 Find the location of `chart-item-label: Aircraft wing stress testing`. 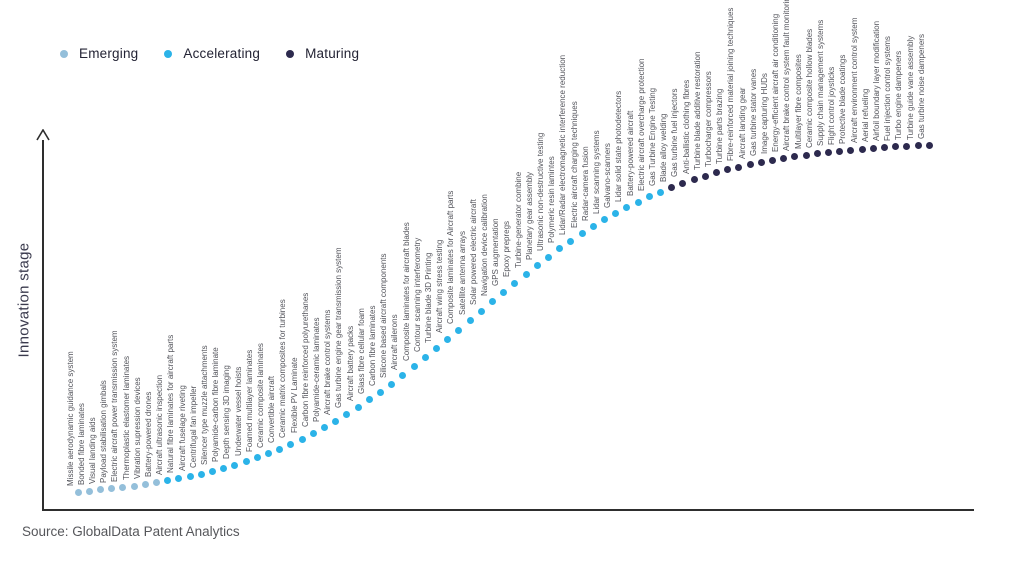

chart-item-label: Aircraft wing stress testing is located at coordinates (440, 287).